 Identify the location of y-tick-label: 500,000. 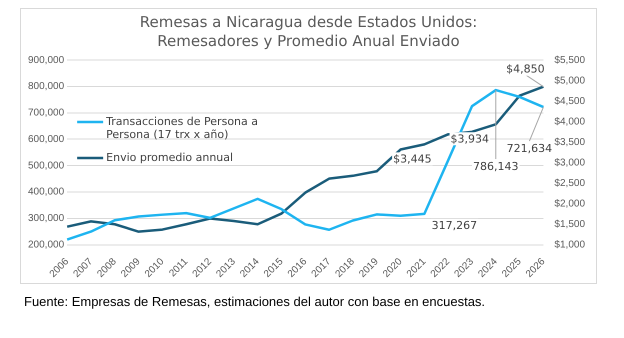
(46, 166).